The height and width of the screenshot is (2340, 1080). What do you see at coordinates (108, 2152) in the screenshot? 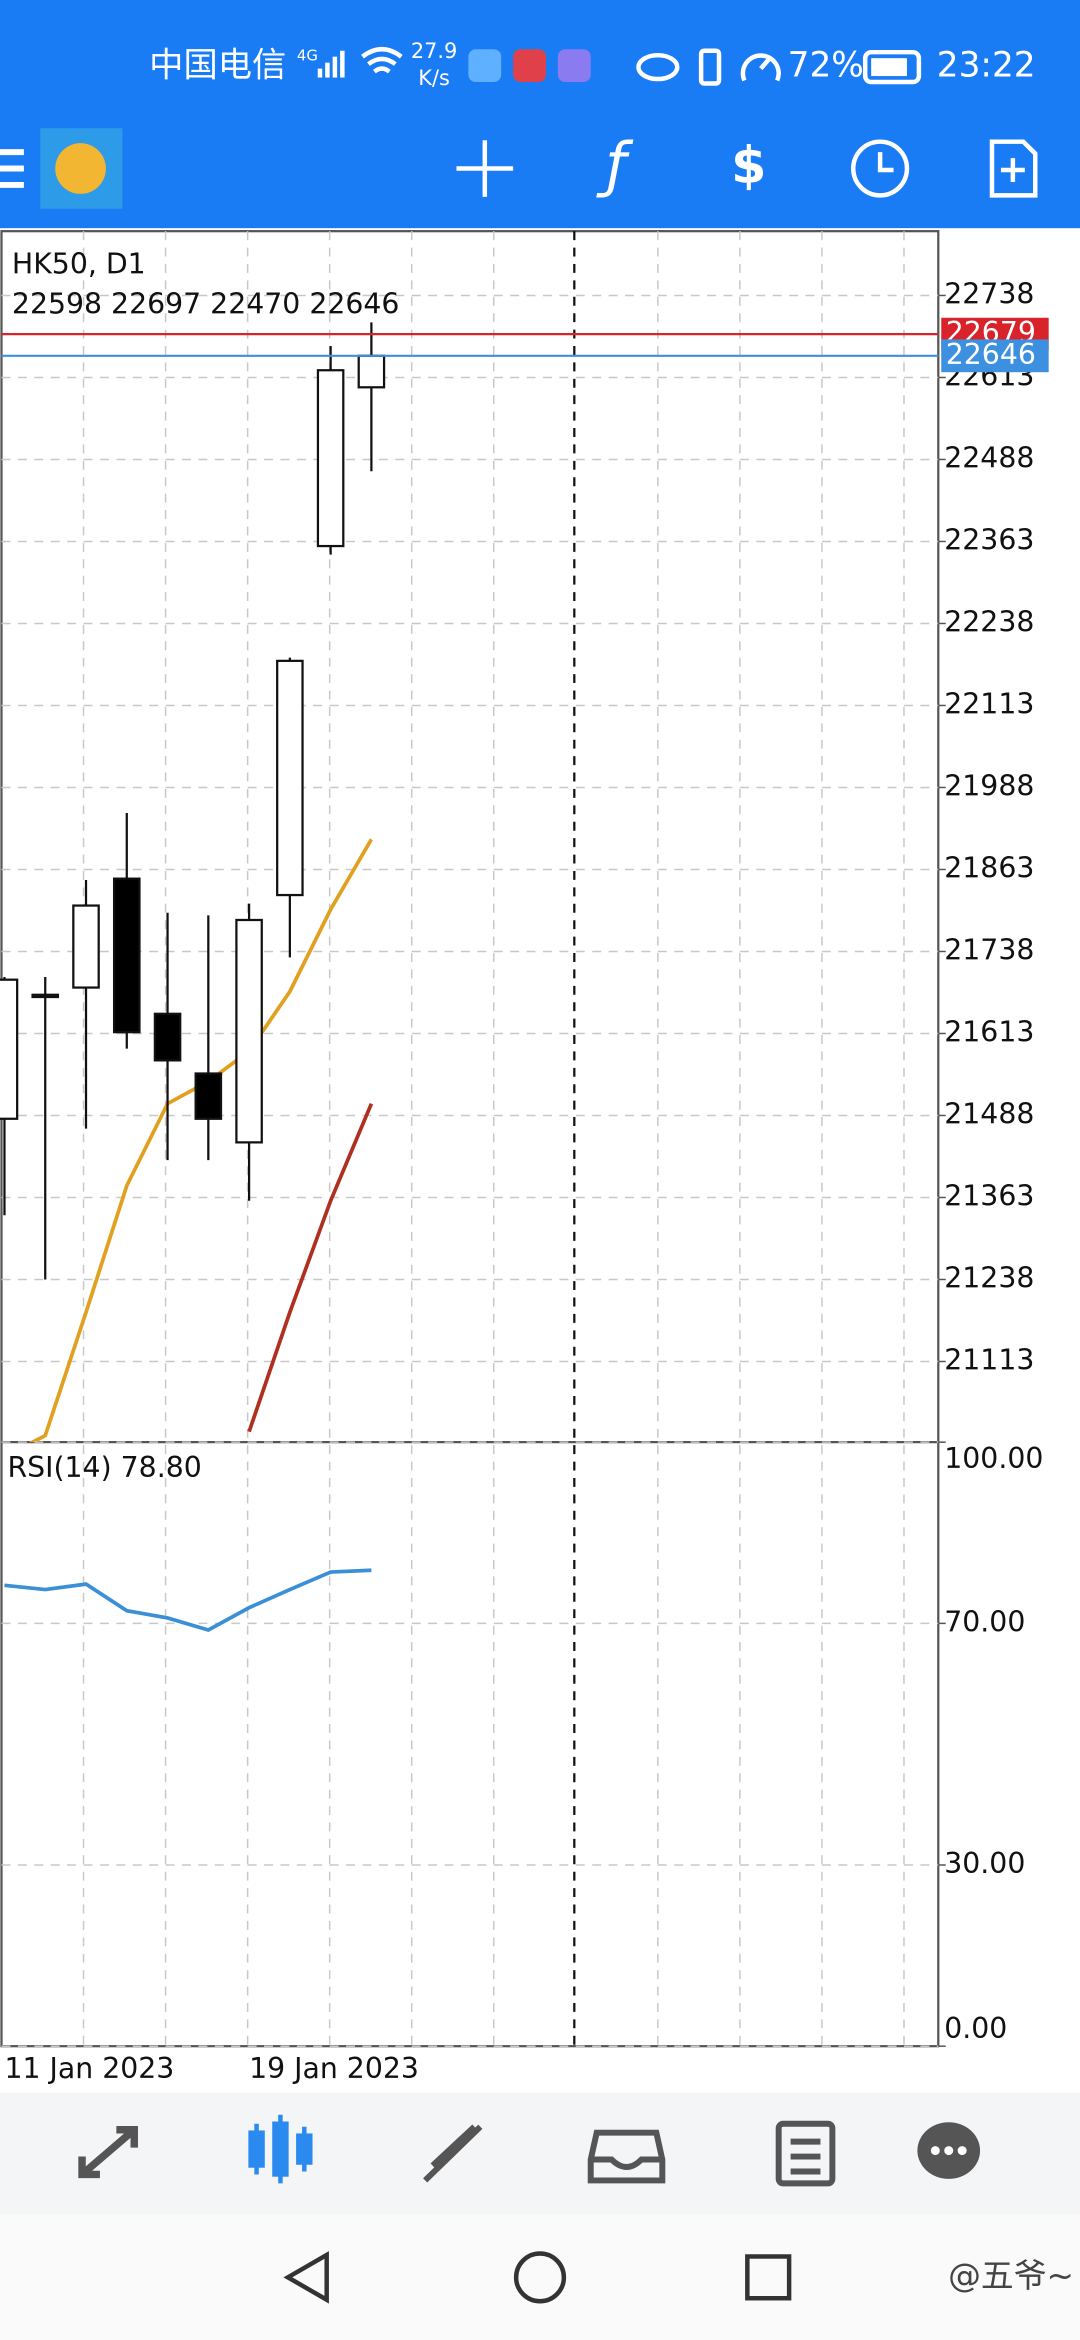
I see `quotes-tab` at bounding box center [108, 2152].